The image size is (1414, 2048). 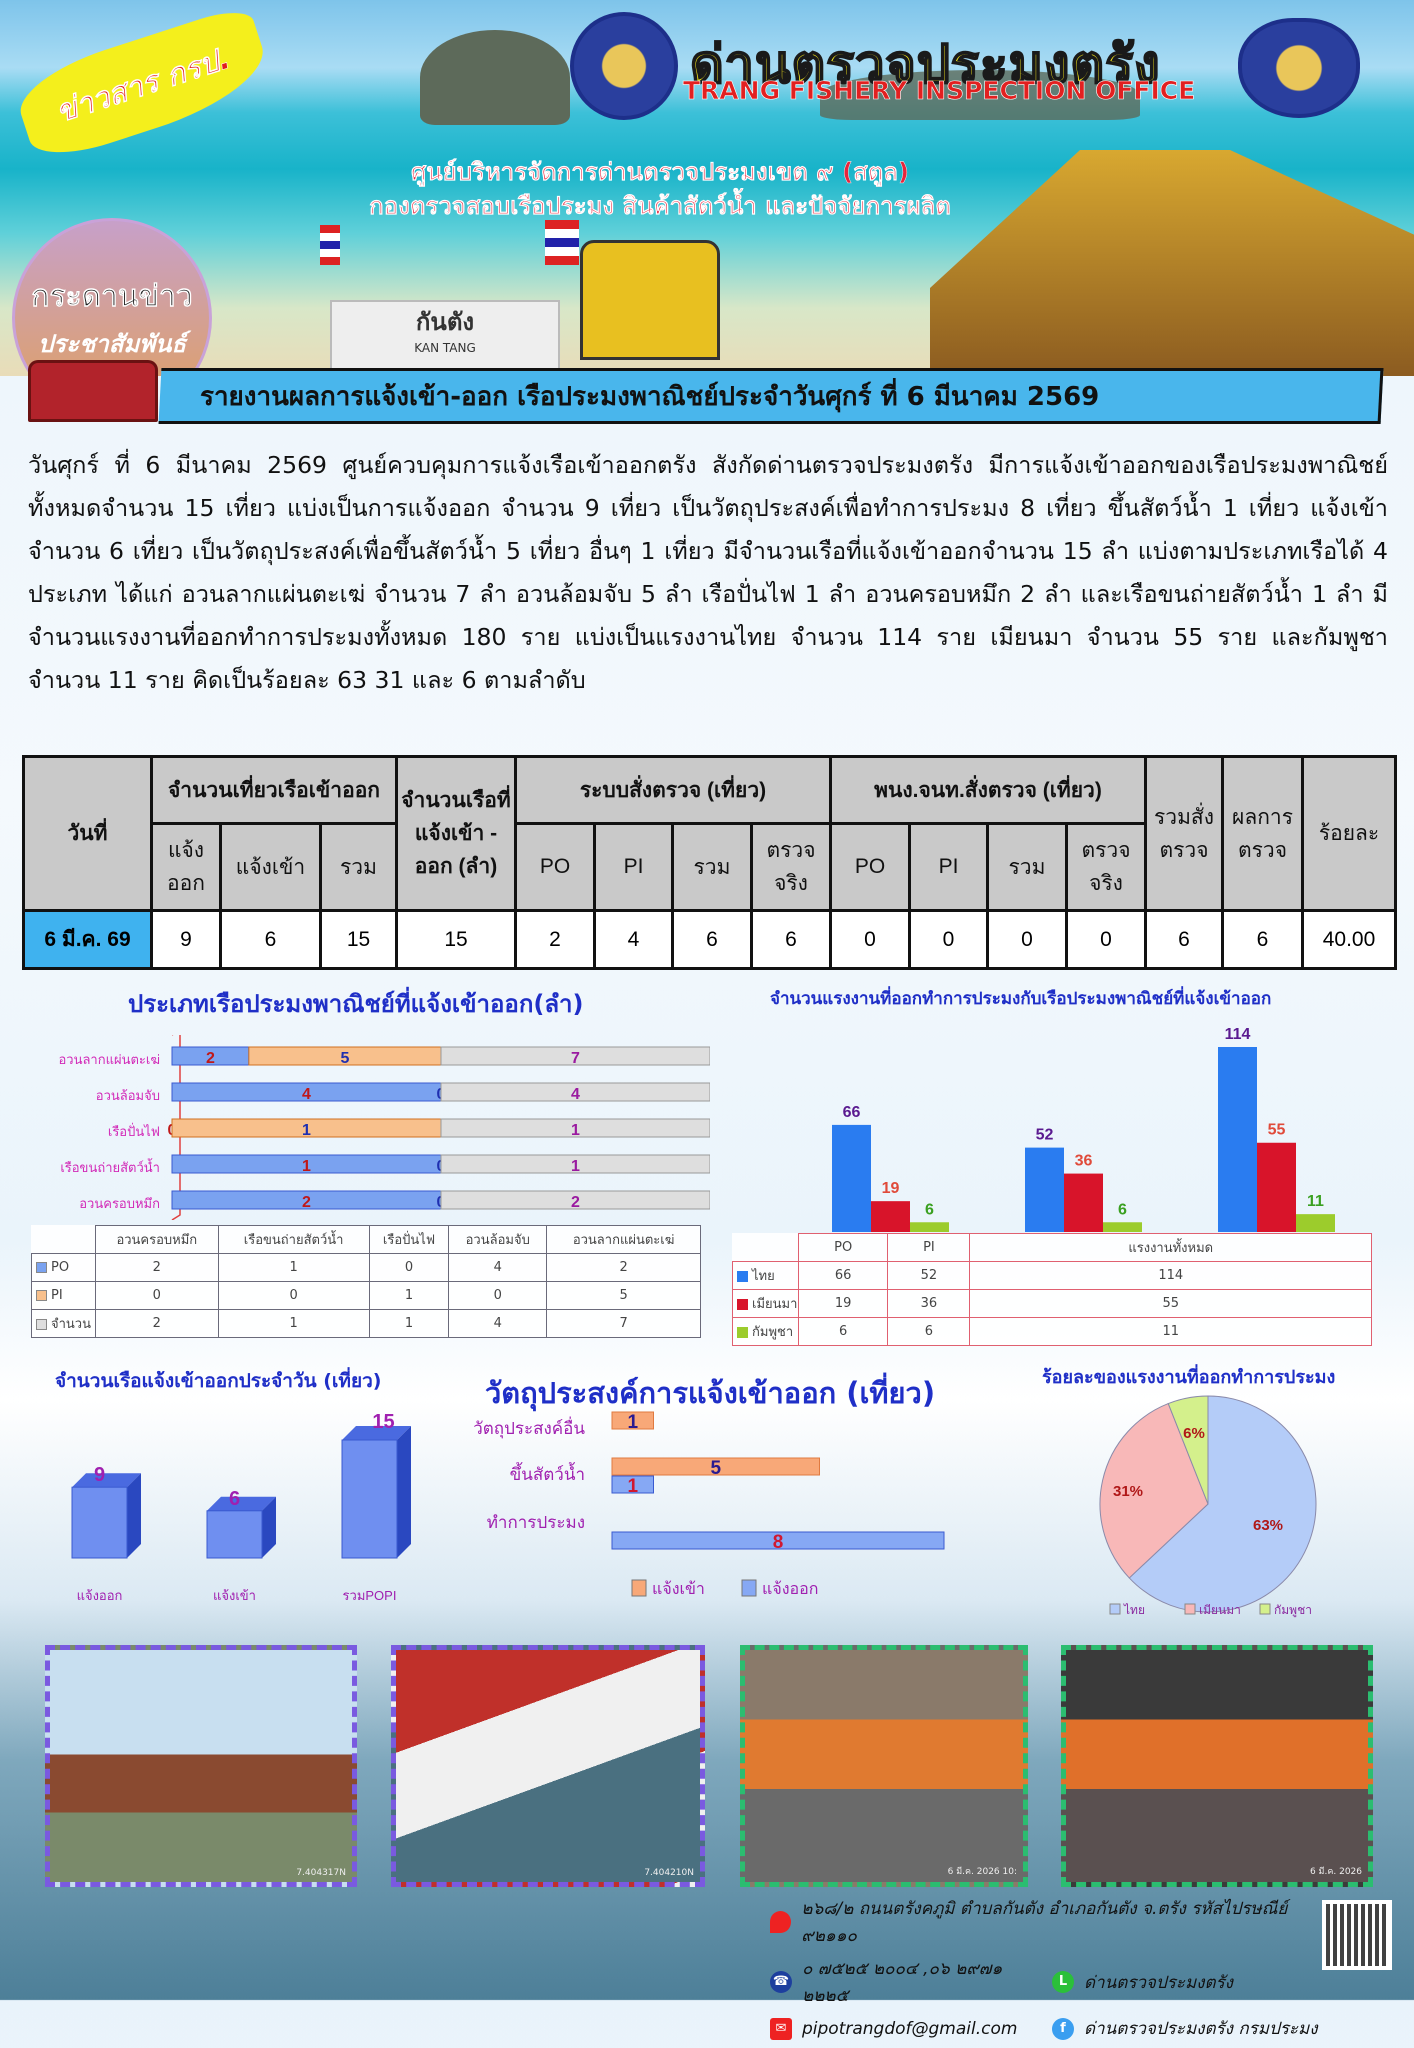 What do you see at coordinates (128, 1095) in the screenshot?
I see `category-label: อวนล้อมจับ` at bounding box center [128, 1095].